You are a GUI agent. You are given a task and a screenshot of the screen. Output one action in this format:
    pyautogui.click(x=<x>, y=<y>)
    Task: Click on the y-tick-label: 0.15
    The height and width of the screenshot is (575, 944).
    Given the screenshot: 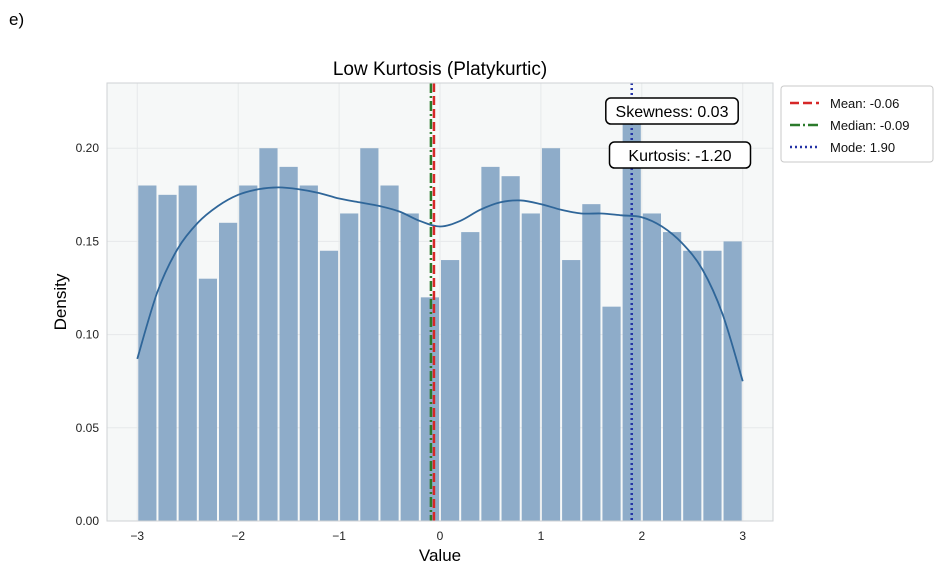 What is the action you would take?
    pyautogui.click(x=88, y=241)
    